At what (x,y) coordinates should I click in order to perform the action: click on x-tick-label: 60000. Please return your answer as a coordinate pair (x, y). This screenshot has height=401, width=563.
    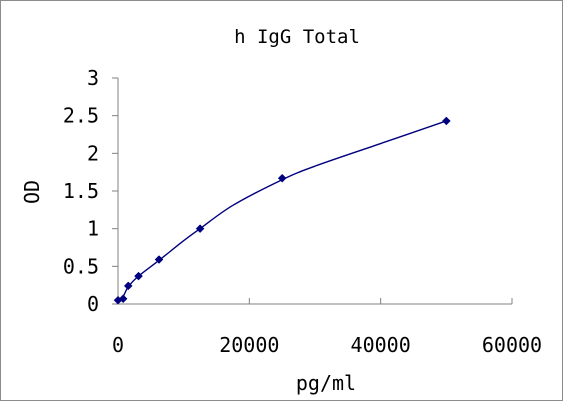
    Looking at the image, I should click on (512, 345).